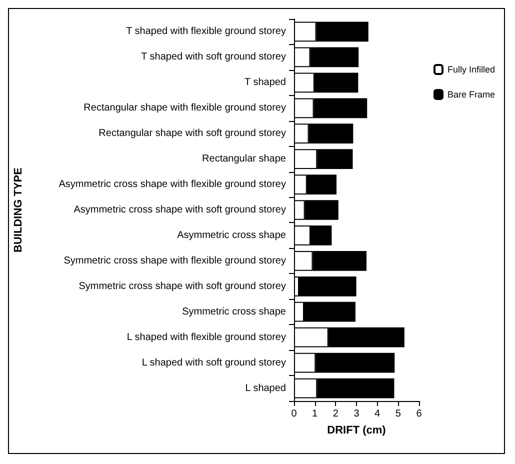 This screenshot has height=464, width=515. What do you see at coordinates (471, 95) in the screenshot?
I see `legend-label: Bare Frame` at bounding box center [471, 95].